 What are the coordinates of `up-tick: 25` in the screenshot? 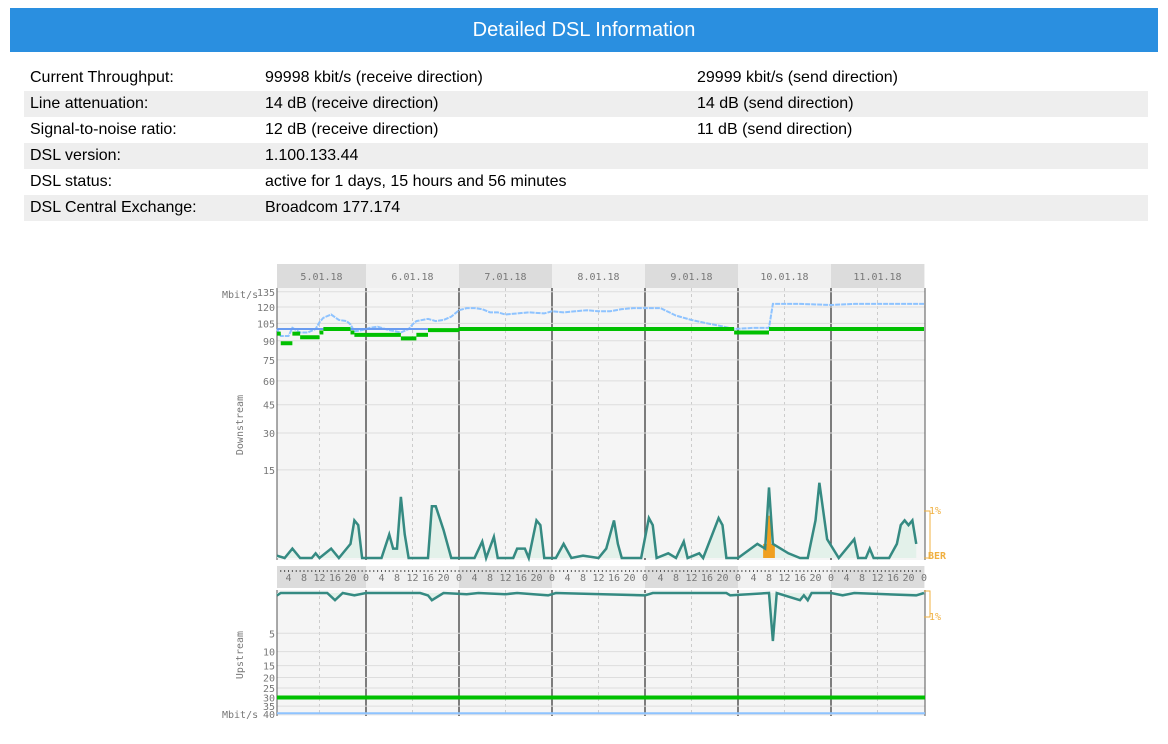 It's located at (269, 689).